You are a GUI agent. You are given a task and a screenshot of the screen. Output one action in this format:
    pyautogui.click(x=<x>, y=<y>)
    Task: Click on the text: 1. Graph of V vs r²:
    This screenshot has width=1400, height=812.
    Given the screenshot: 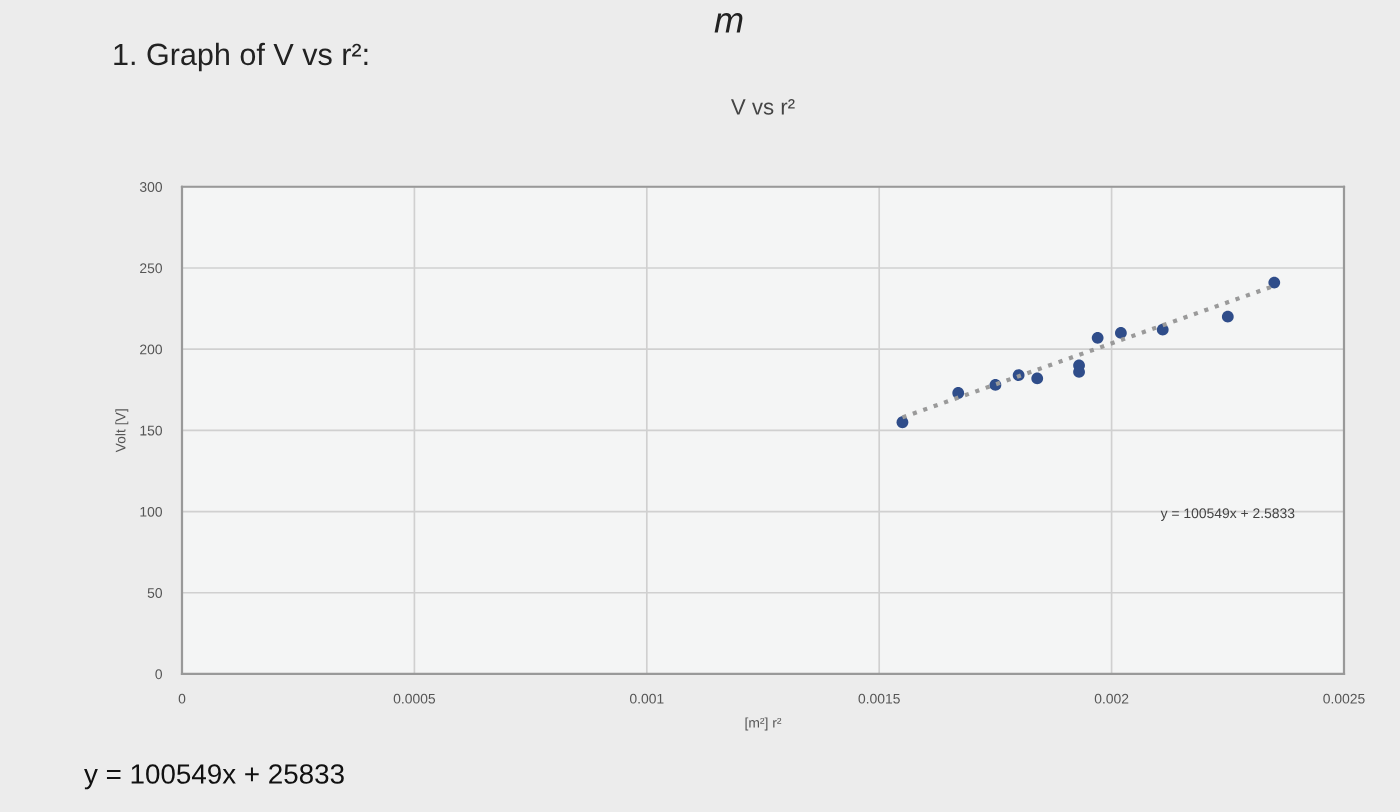 What is the action you would take?
    pyautogui.click(x=241, y=57)
    